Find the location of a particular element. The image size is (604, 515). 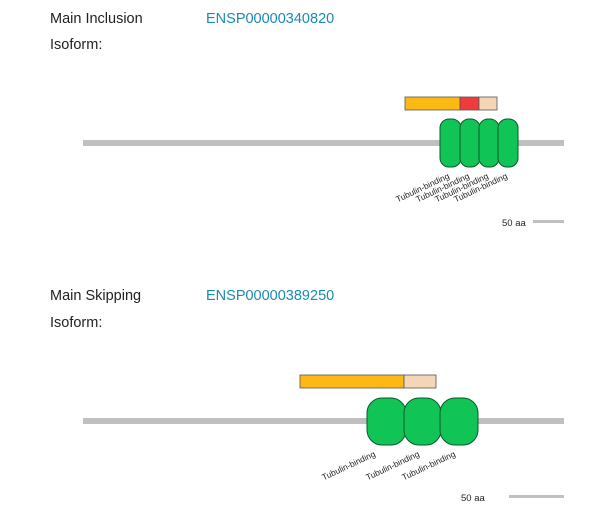

isoform-label-line1: Main Inclusion is located at coordinates (96, 19).